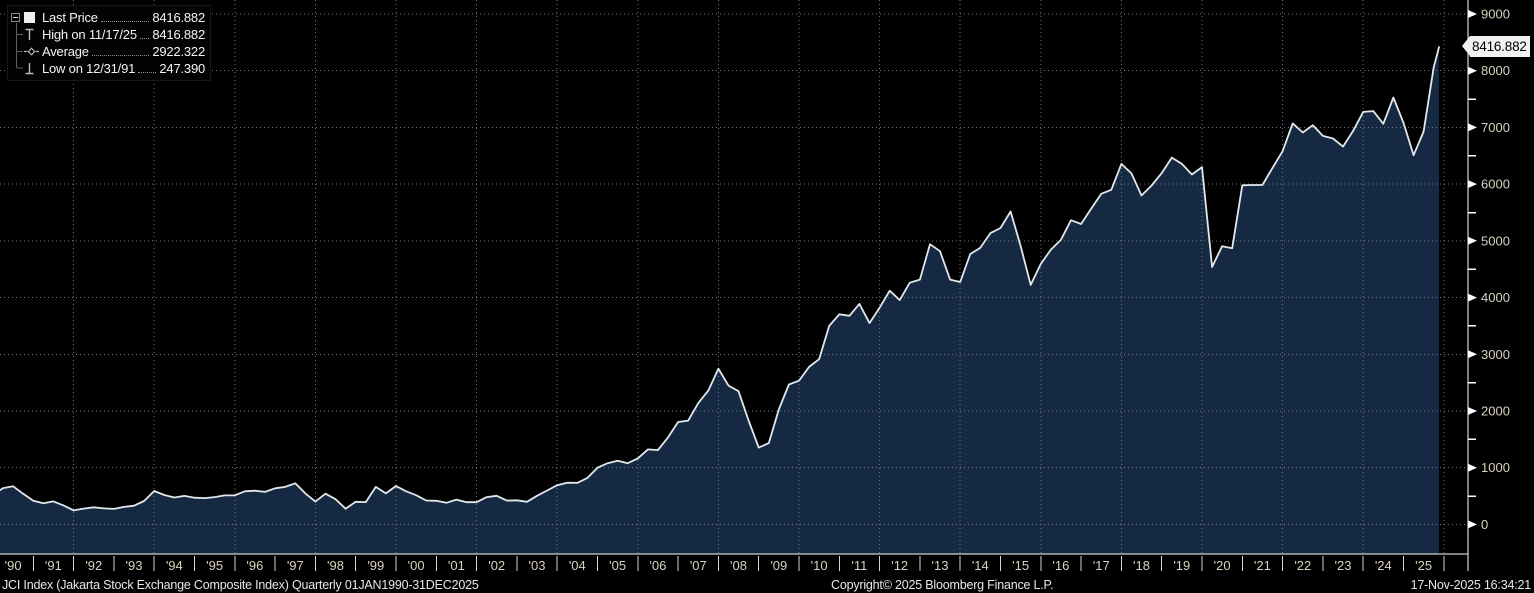 The width and height of the screenshot is (1534, 593). What do you see at coordinates (899, 565) in the screenshot?
I see `svg-text: '12` at bounding box center [899, 565].